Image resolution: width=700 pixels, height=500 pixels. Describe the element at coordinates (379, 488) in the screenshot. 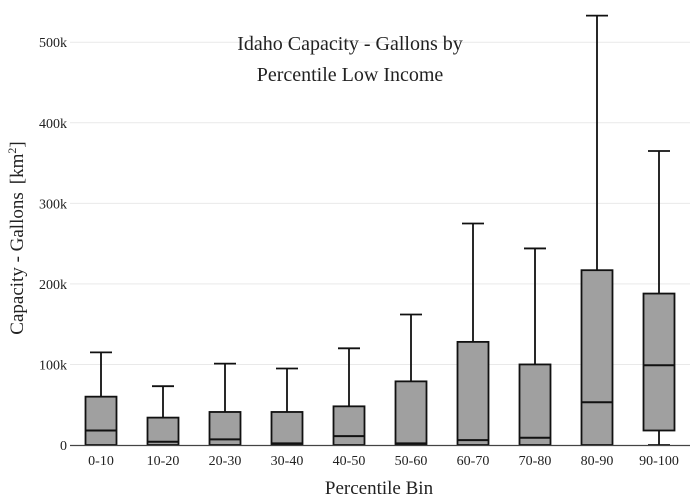

I see `x-axis-title: Percentile Bin` at that location.